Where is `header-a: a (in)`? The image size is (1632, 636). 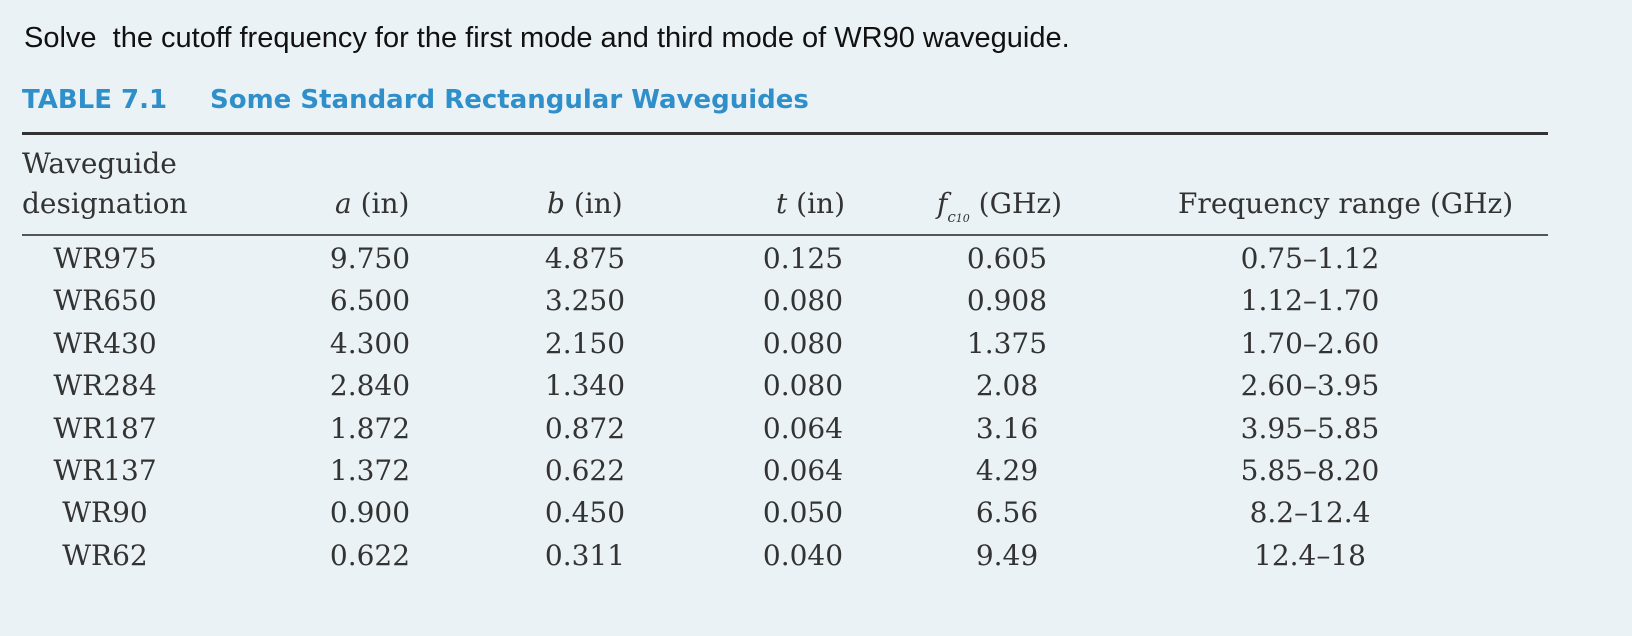
header-a: a (in) is located at coordinates (372, 204).